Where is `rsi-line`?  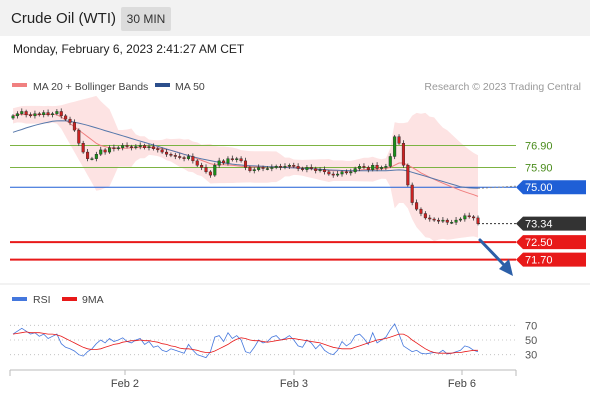 rsi-line is located at coordinates (245, 341).